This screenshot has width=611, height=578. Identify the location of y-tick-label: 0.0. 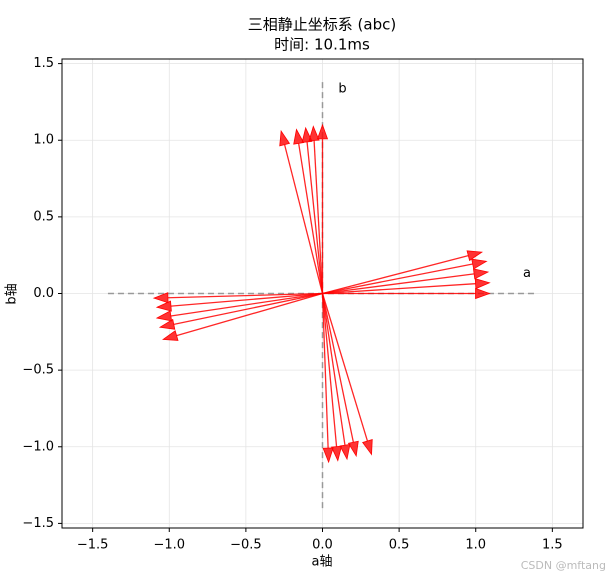
(43, 293).